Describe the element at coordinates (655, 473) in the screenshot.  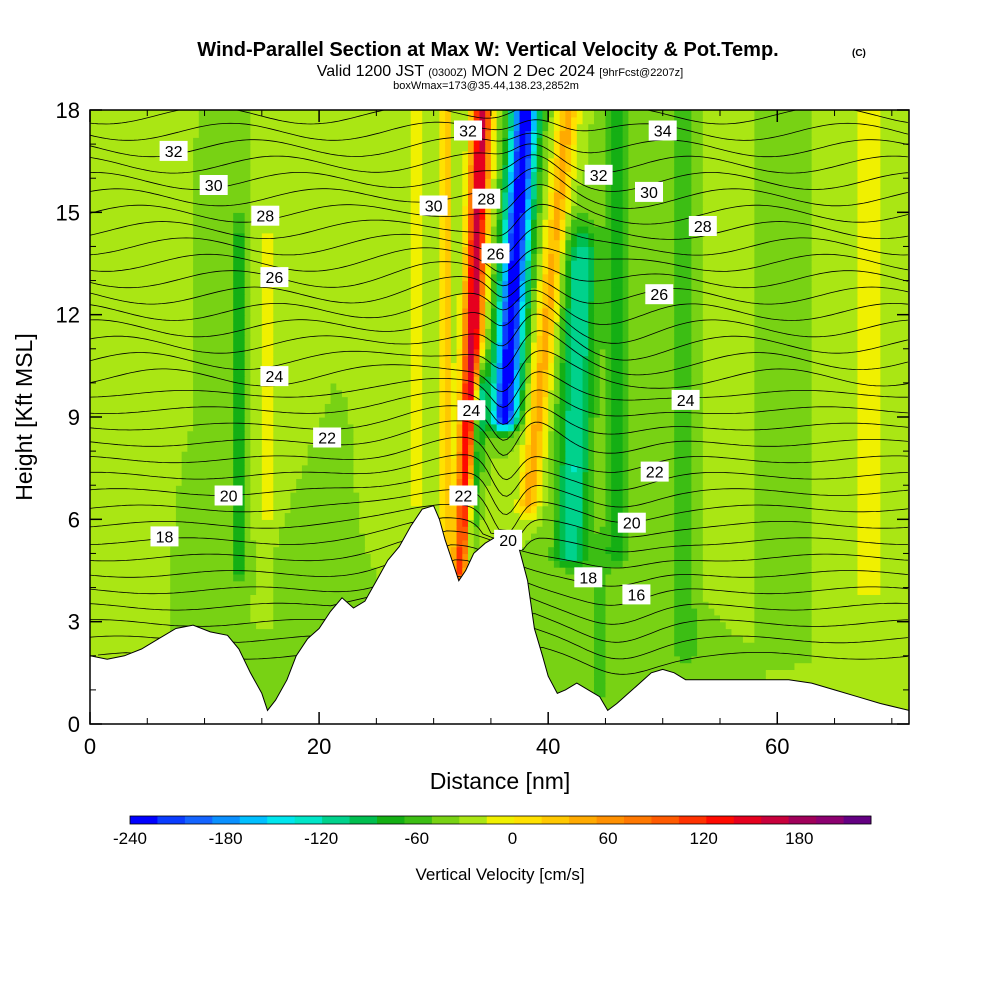
I see `svg-text: 22` at that location.